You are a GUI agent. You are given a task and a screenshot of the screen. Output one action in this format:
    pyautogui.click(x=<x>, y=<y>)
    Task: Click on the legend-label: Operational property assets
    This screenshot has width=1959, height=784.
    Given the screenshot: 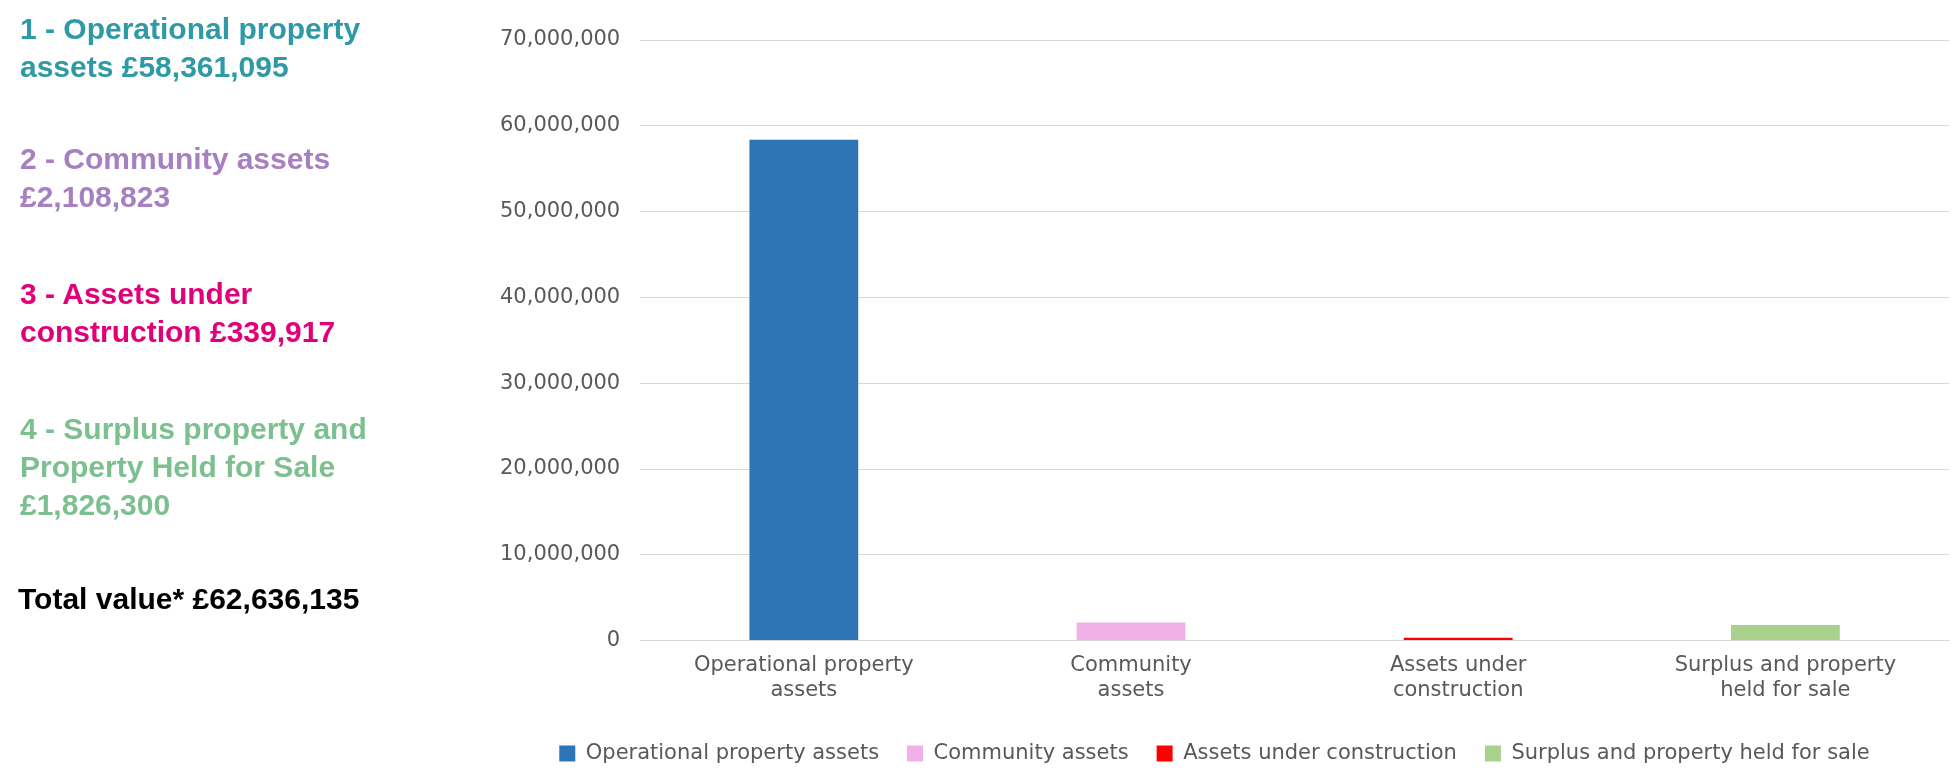 What is the action you would take?
    pyautogui.click(x=732, y=751)
    